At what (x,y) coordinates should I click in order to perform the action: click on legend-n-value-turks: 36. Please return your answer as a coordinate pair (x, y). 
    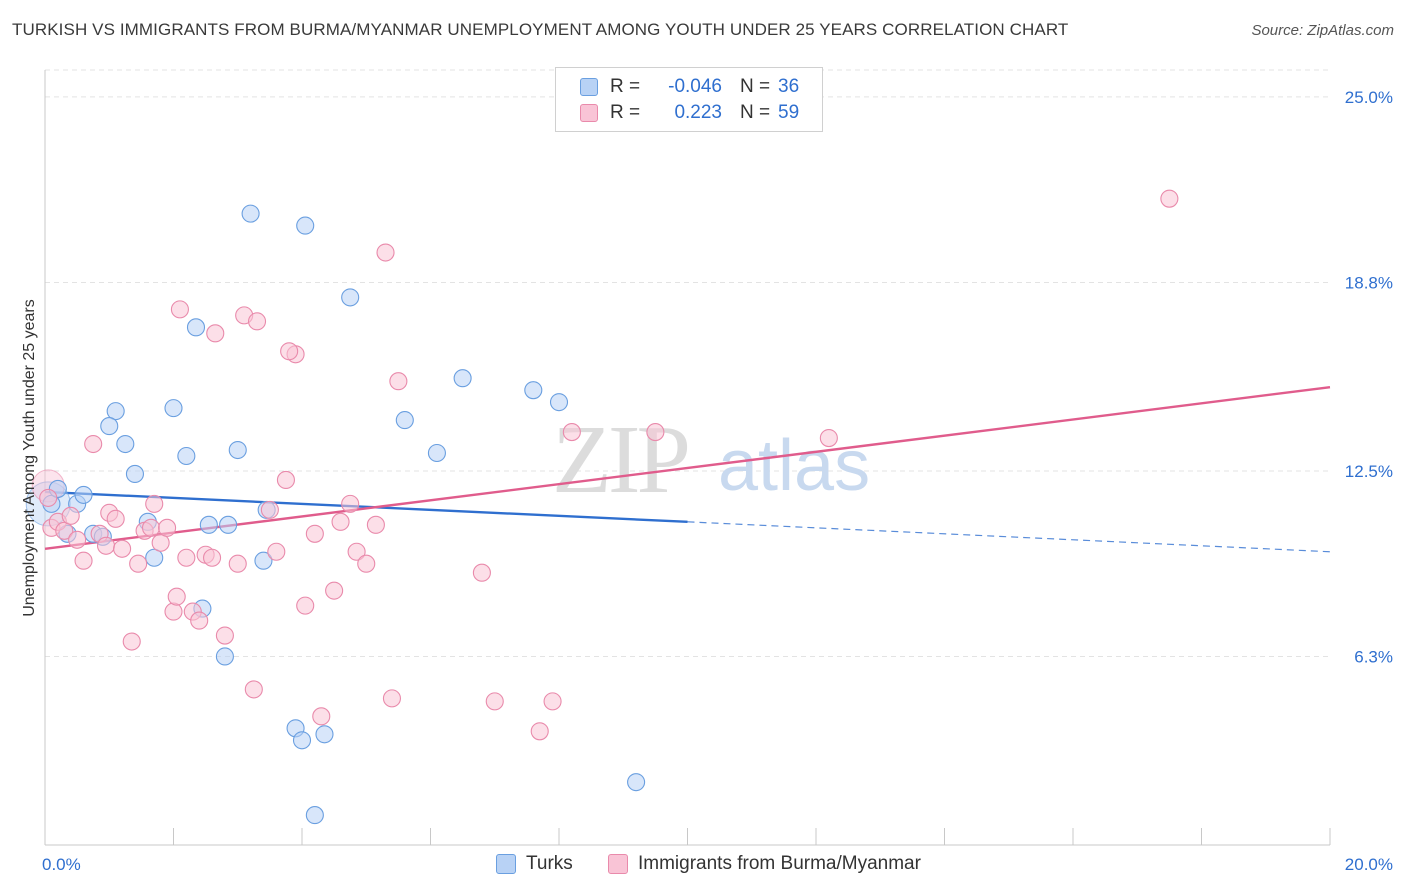
    Looking at the image, I should click on (789, 86).